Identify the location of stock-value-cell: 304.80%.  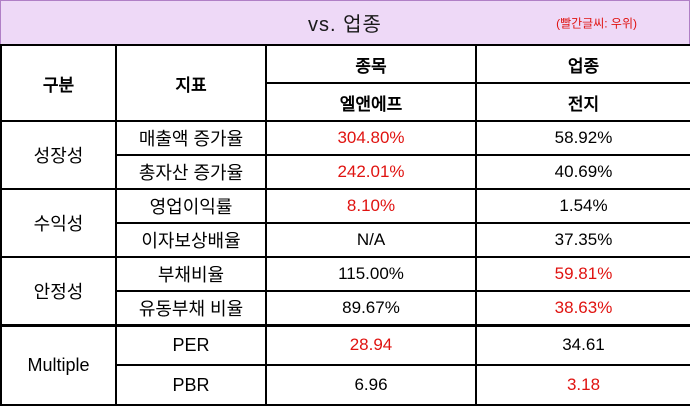
(371, 138).